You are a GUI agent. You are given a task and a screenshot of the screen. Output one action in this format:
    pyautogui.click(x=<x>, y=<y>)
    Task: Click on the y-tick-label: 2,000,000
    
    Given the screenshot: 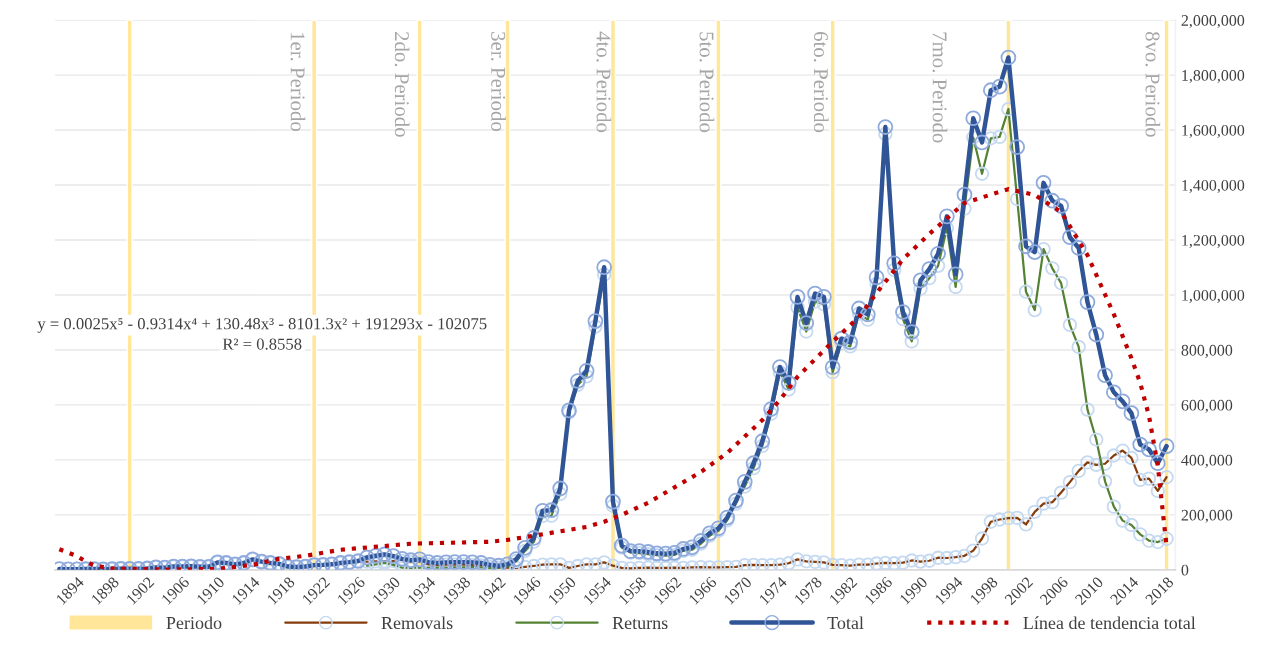 What is the action you would take?
    pyautogui.click(x=1213, y=22)
    